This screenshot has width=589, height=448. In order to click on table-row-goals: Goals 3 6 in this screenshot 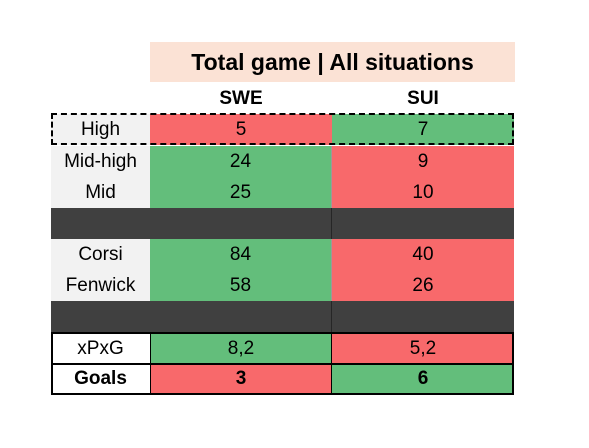, I will do `click(282, 378)`.